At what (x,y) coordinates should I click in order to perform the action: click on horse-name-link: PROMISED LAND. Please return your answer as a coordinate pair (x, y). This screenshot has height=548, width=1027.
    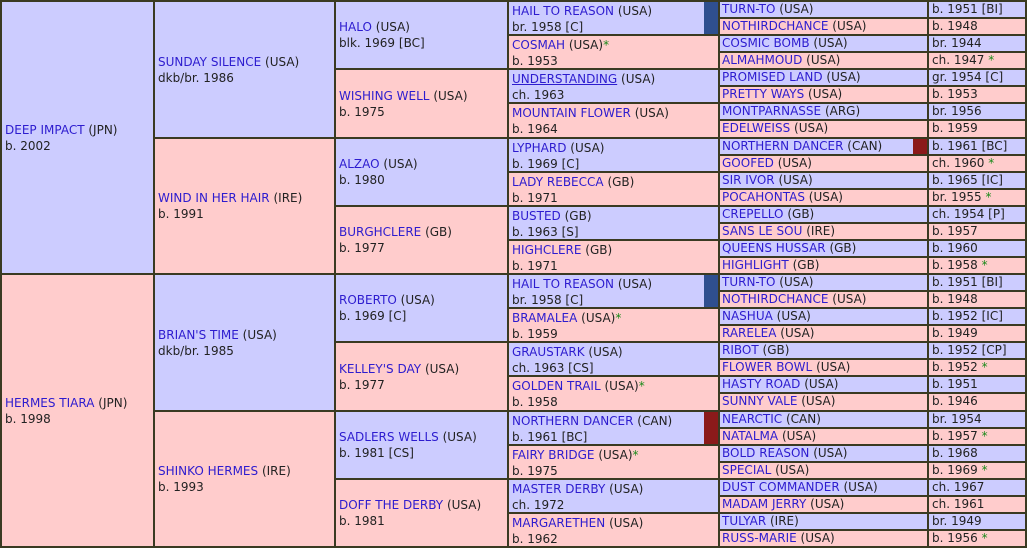
    Looking at the image, I should click on (772, 77).